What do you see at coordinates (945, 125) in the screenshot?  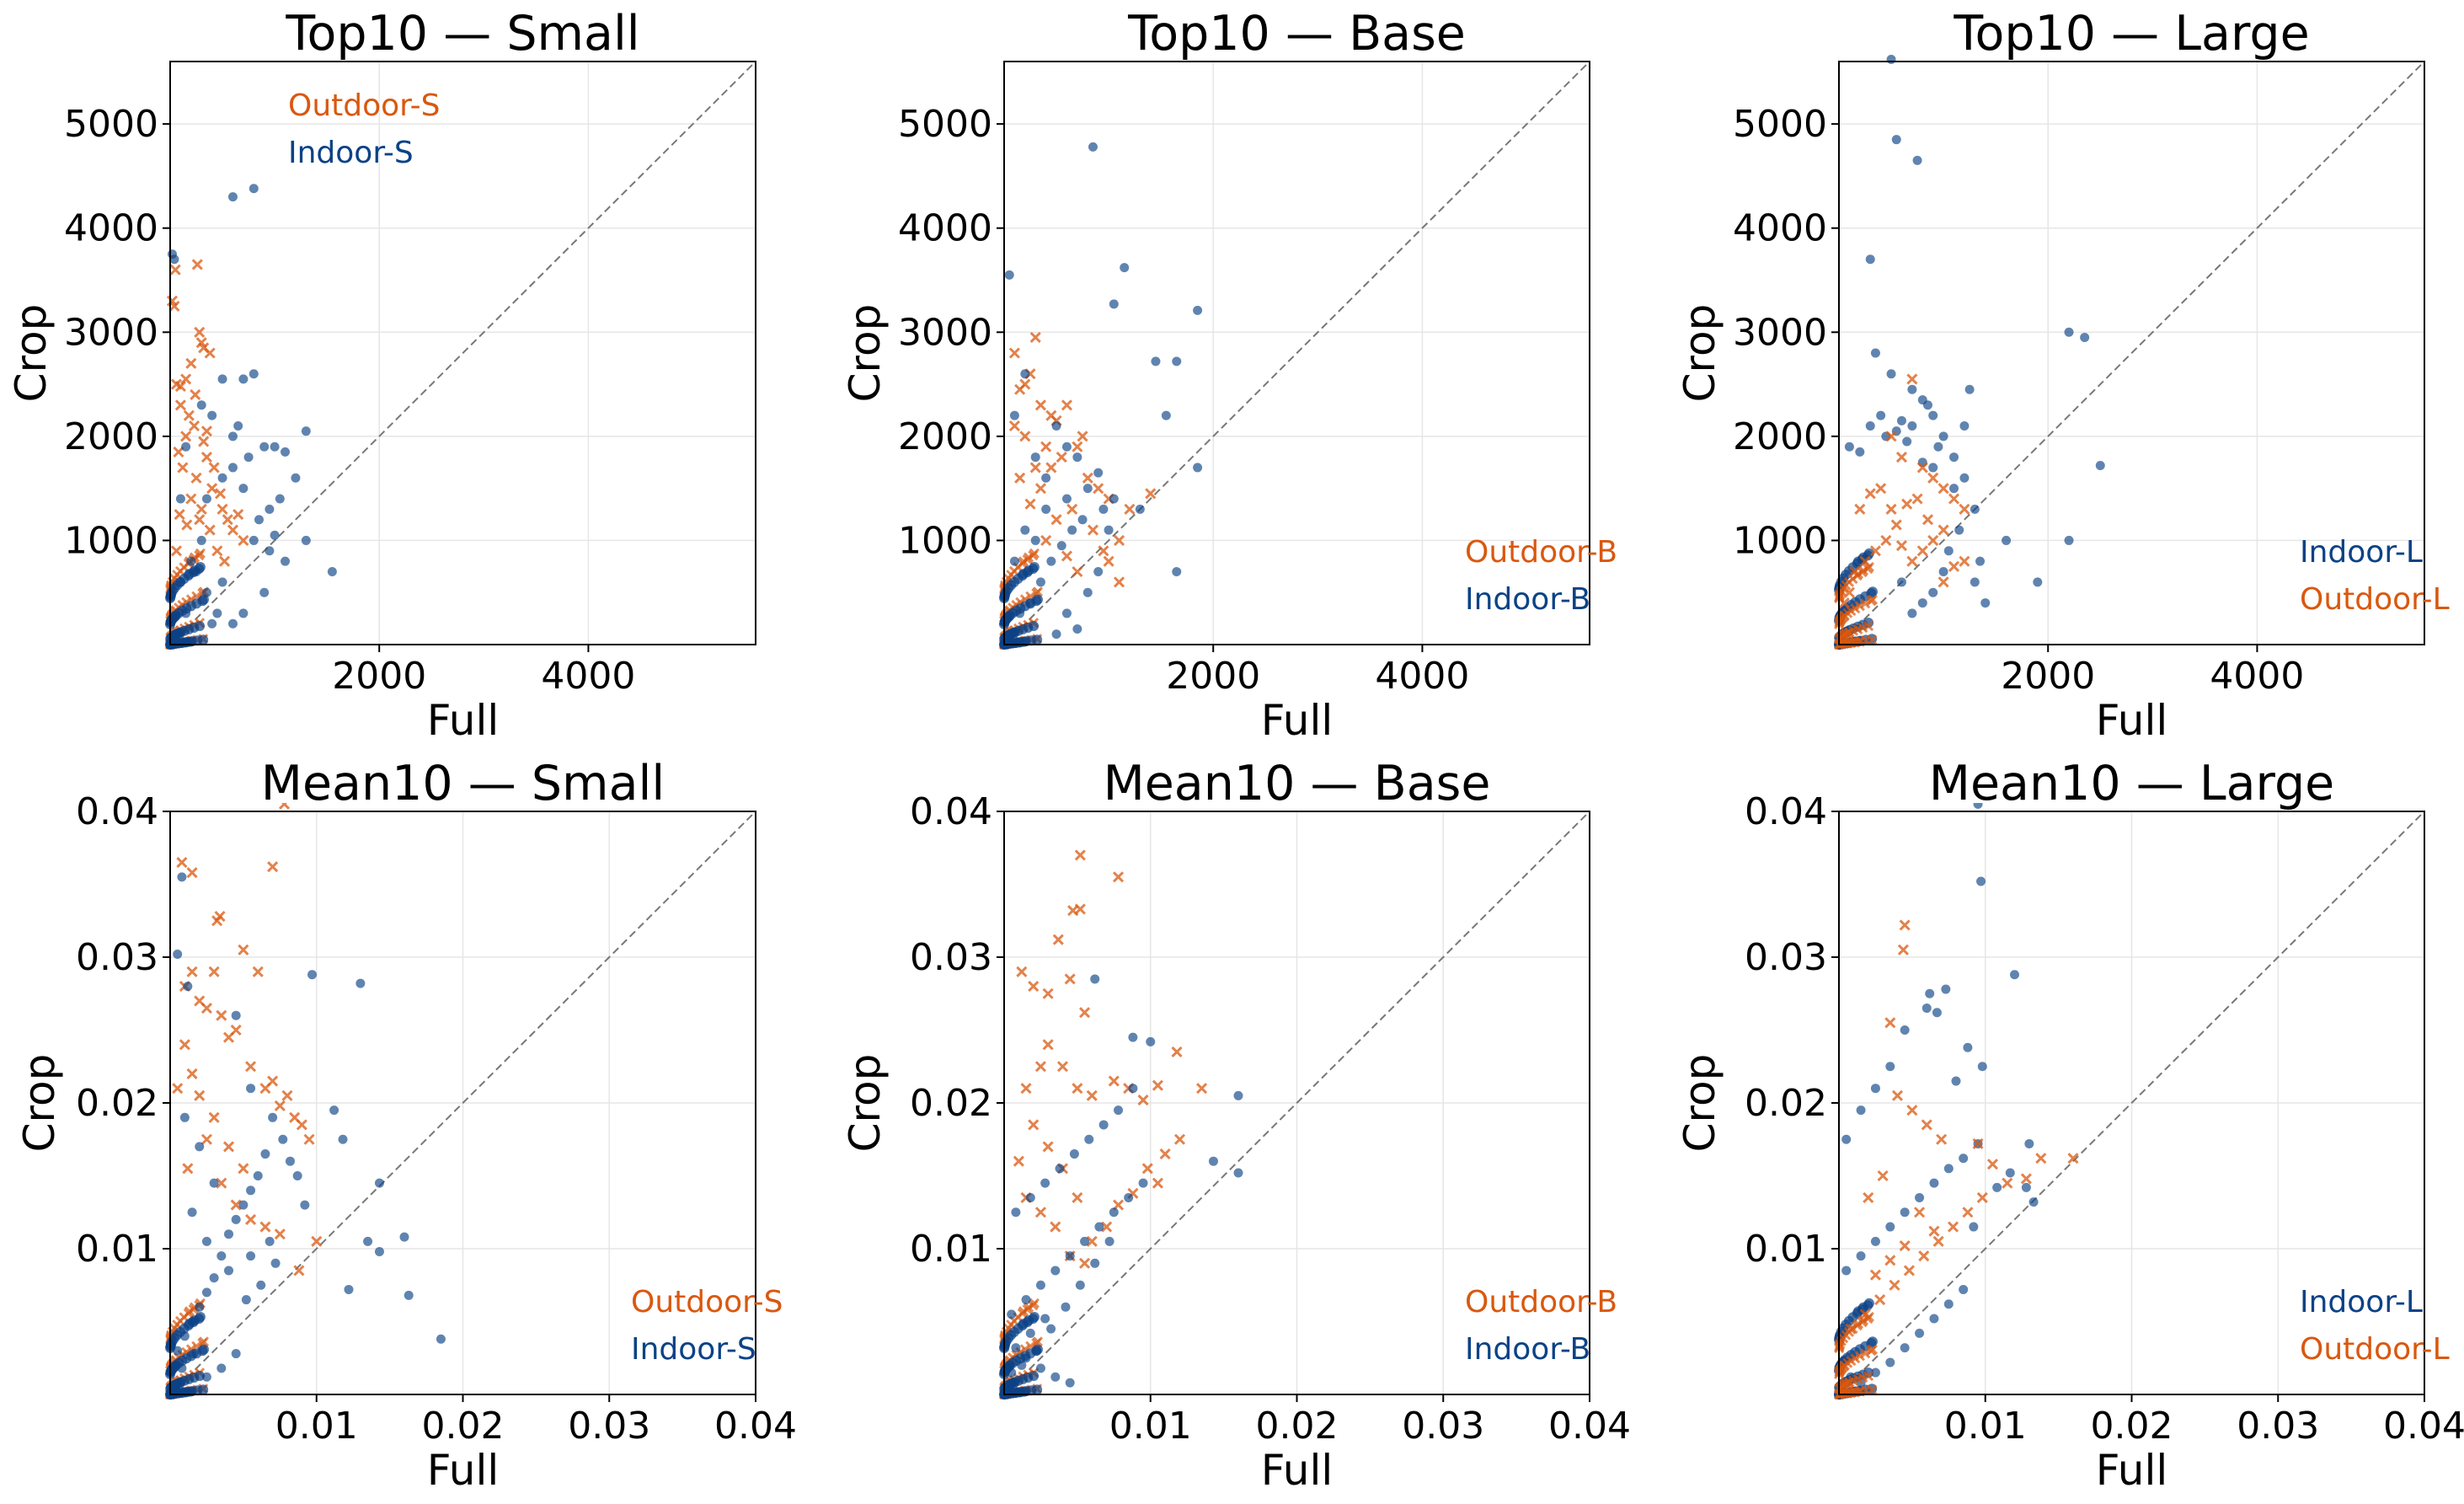 I see `y-tick-label: 5000` at bounding box center [945, 125].